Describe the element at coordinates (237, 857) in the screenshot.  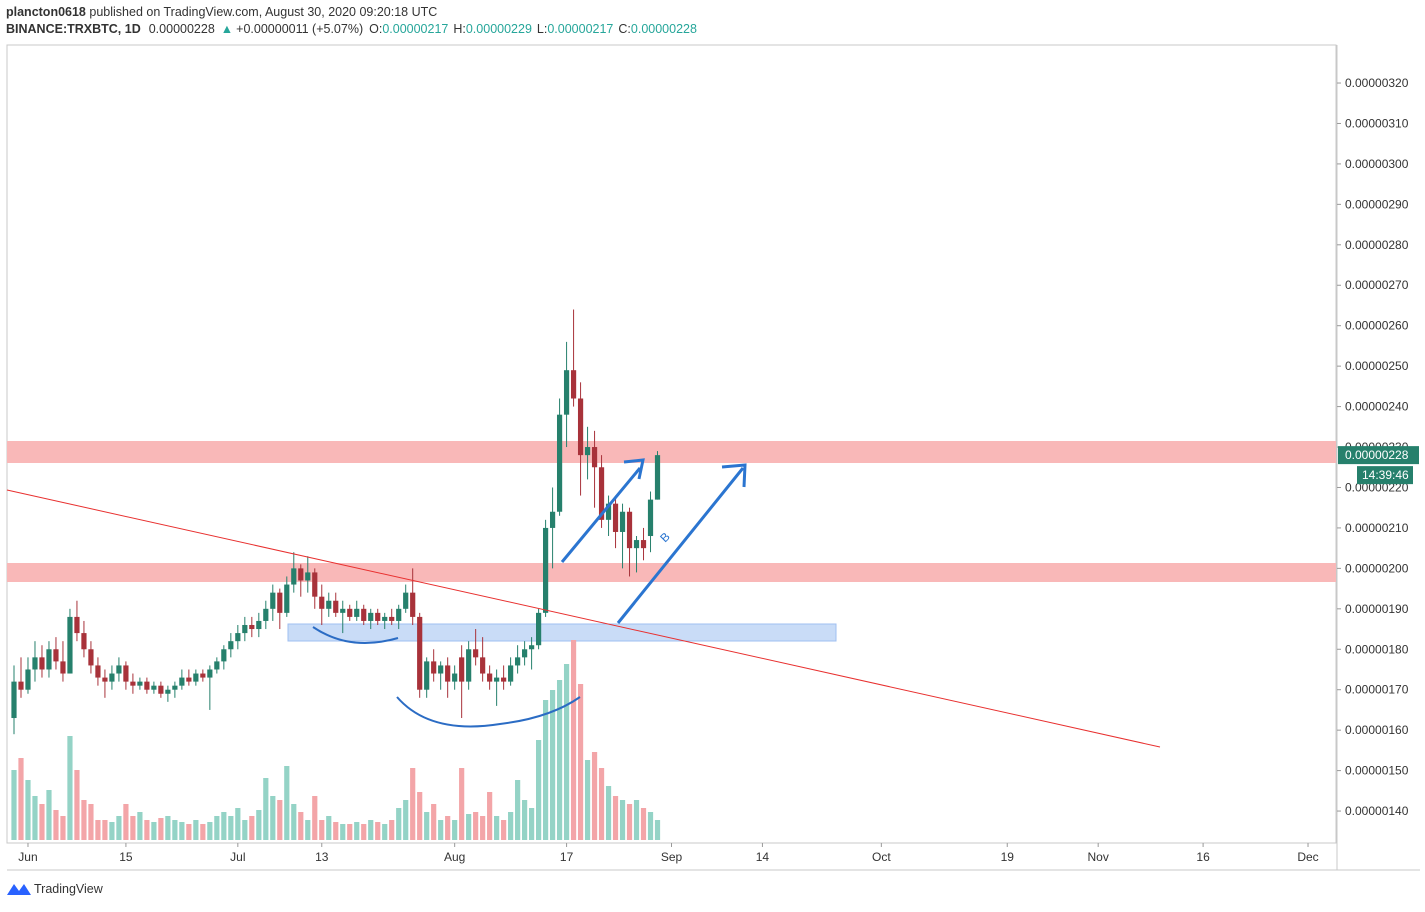
I see `x-tick-label: Jul` at that location.